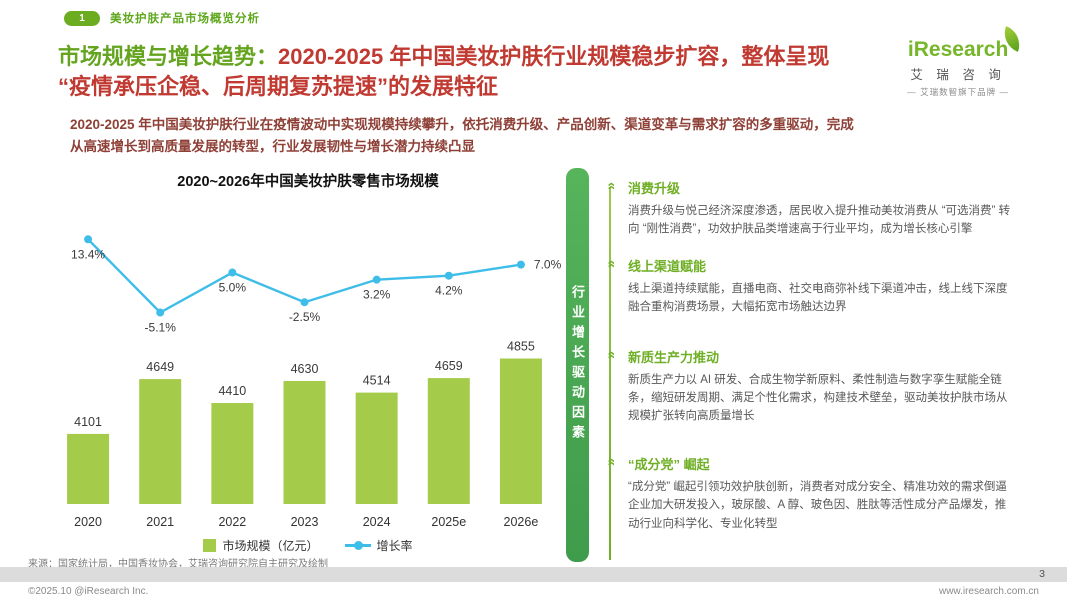 The height and width of the screenshot is (600, 1067). What do you see at coordinates (667, 266) in the screenshot?
I see `driver-heading: 线上渠道赋能` at bounding box center [667, 266].